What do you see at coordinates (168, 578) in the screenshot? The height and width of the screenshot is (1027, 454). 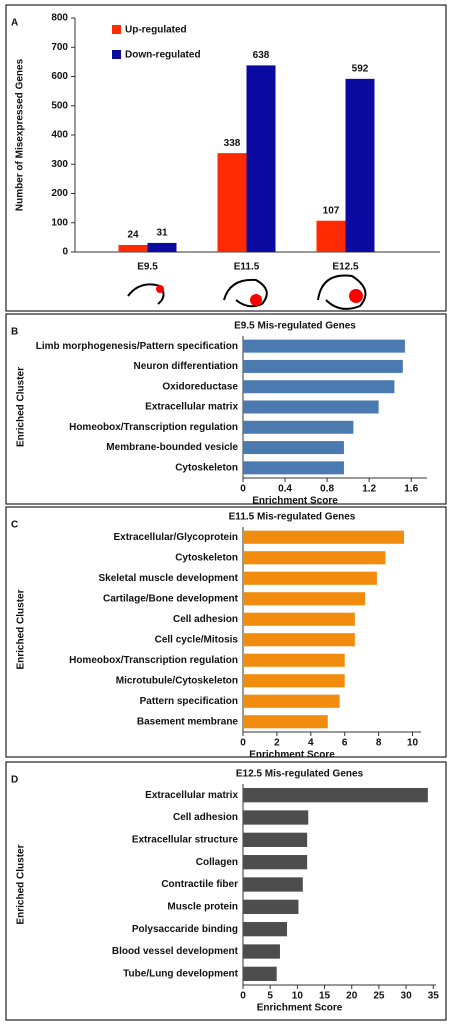 I see `y-tick-label: Skeletal muscle development` at bounding box center [168, 578].